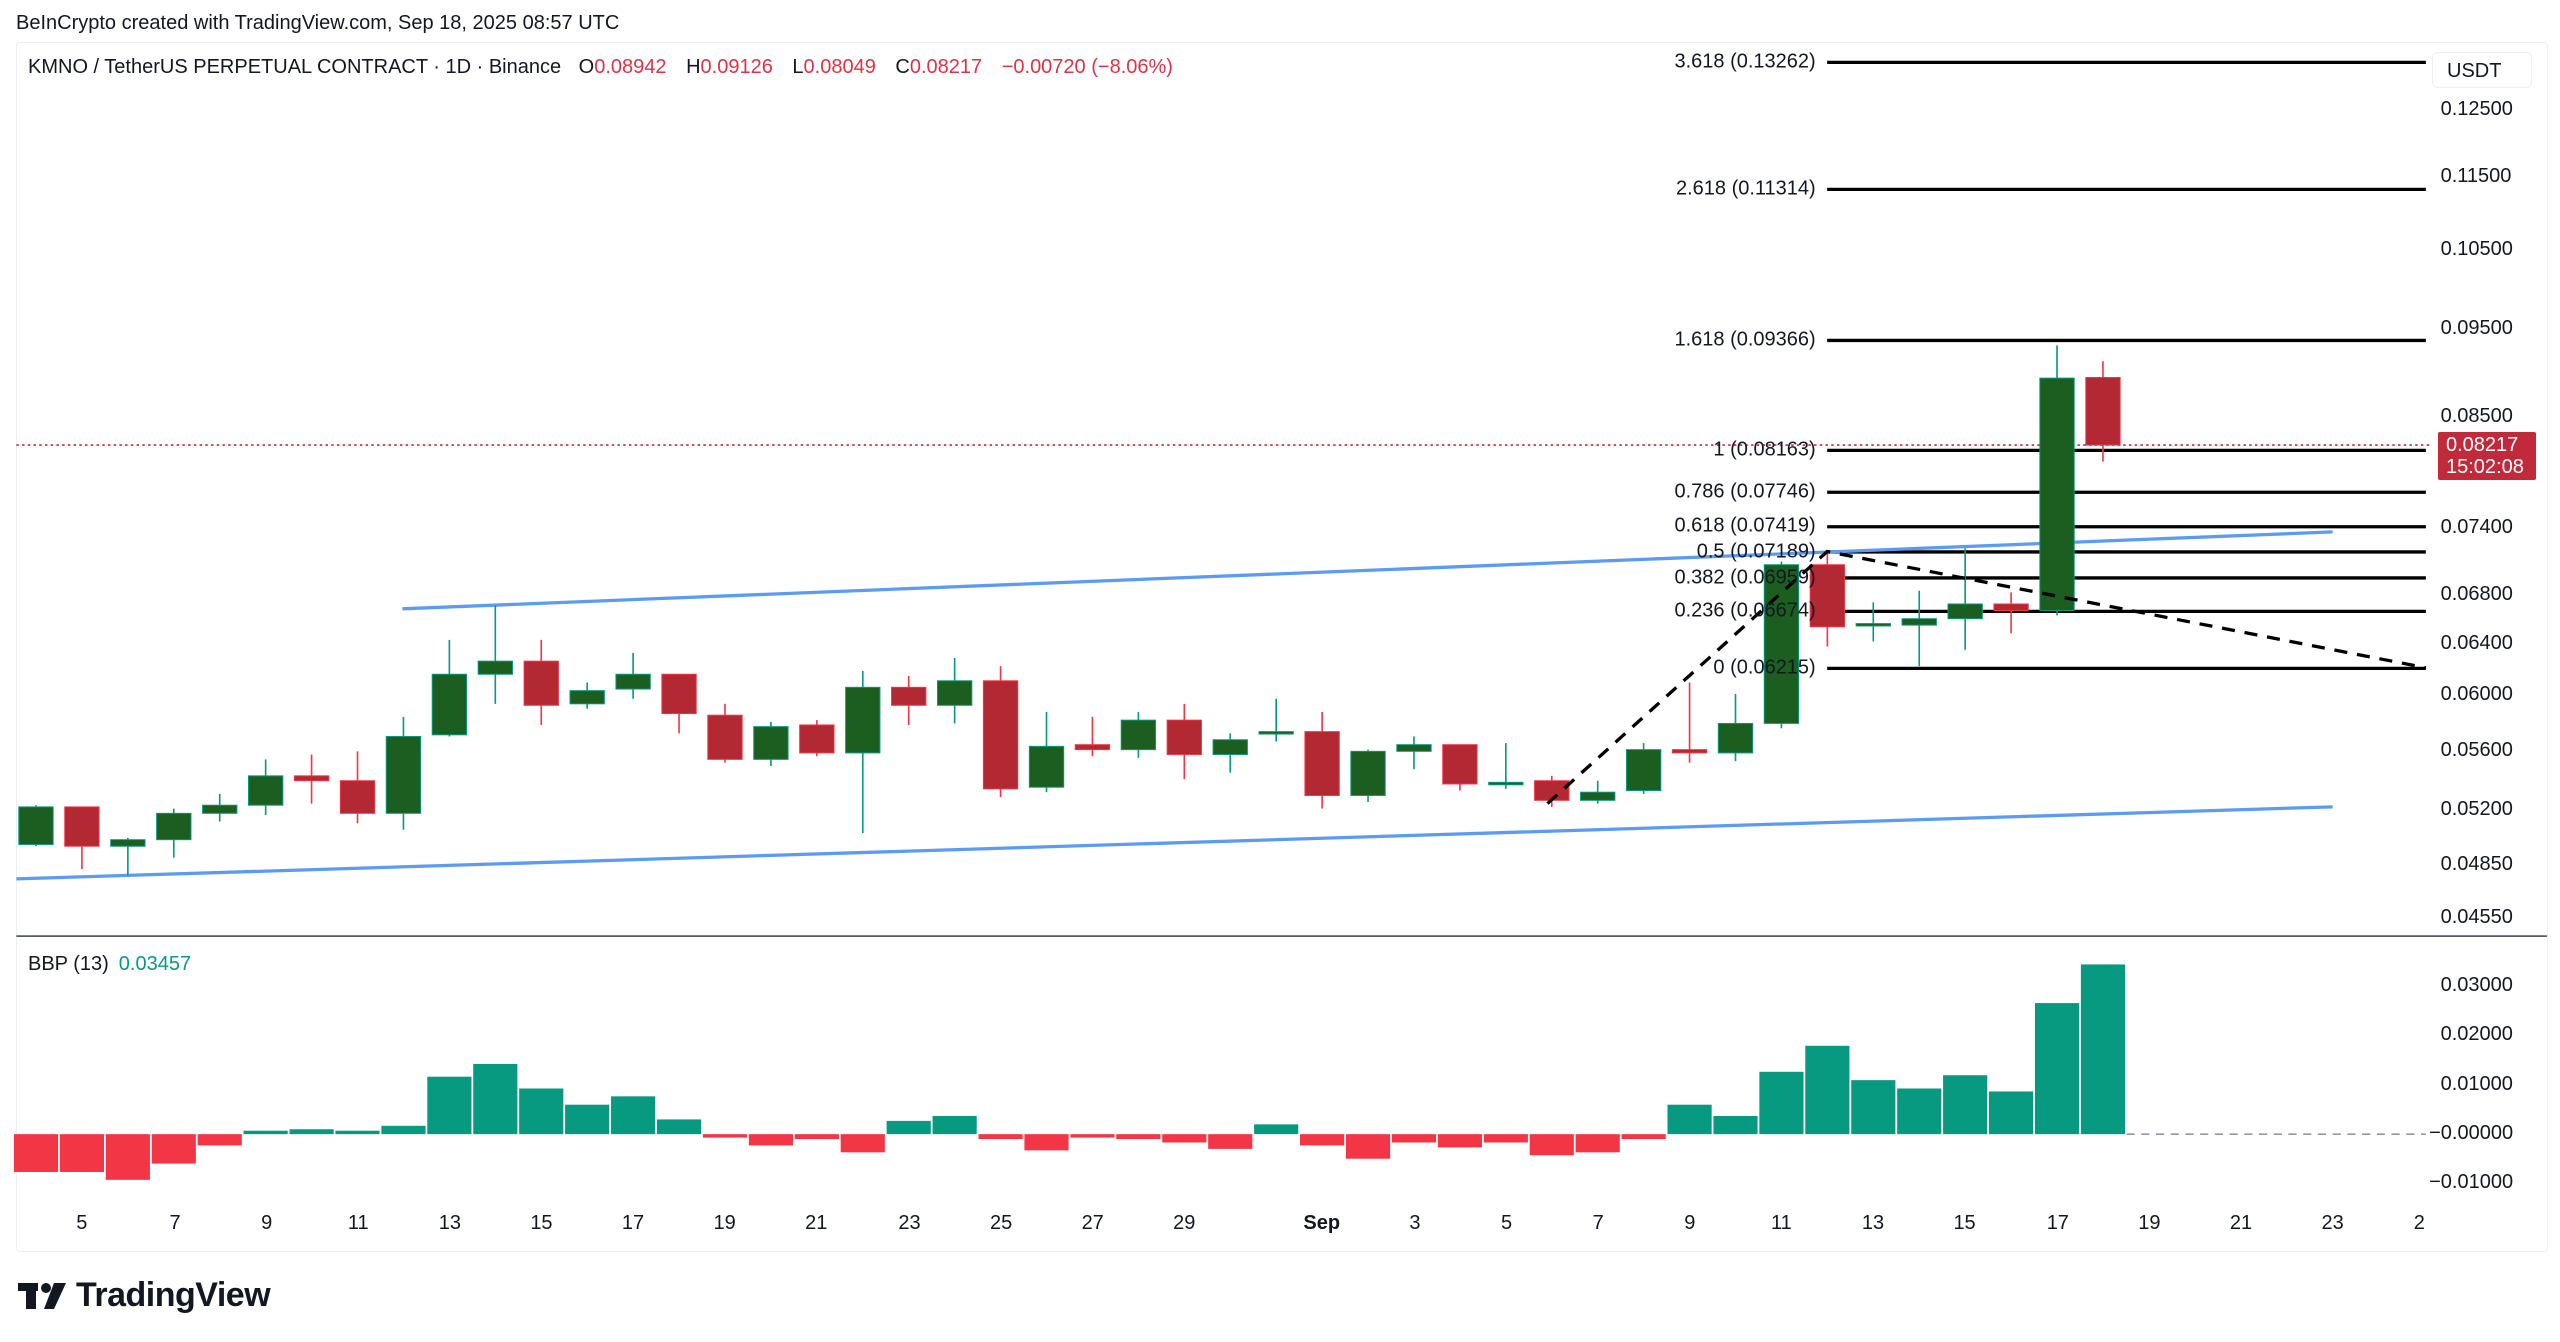  What do you see at coordinates (2476, 327) in the screenshot?
I see `price-tick-label: 0.09500` at bounding box center [2476, 327].